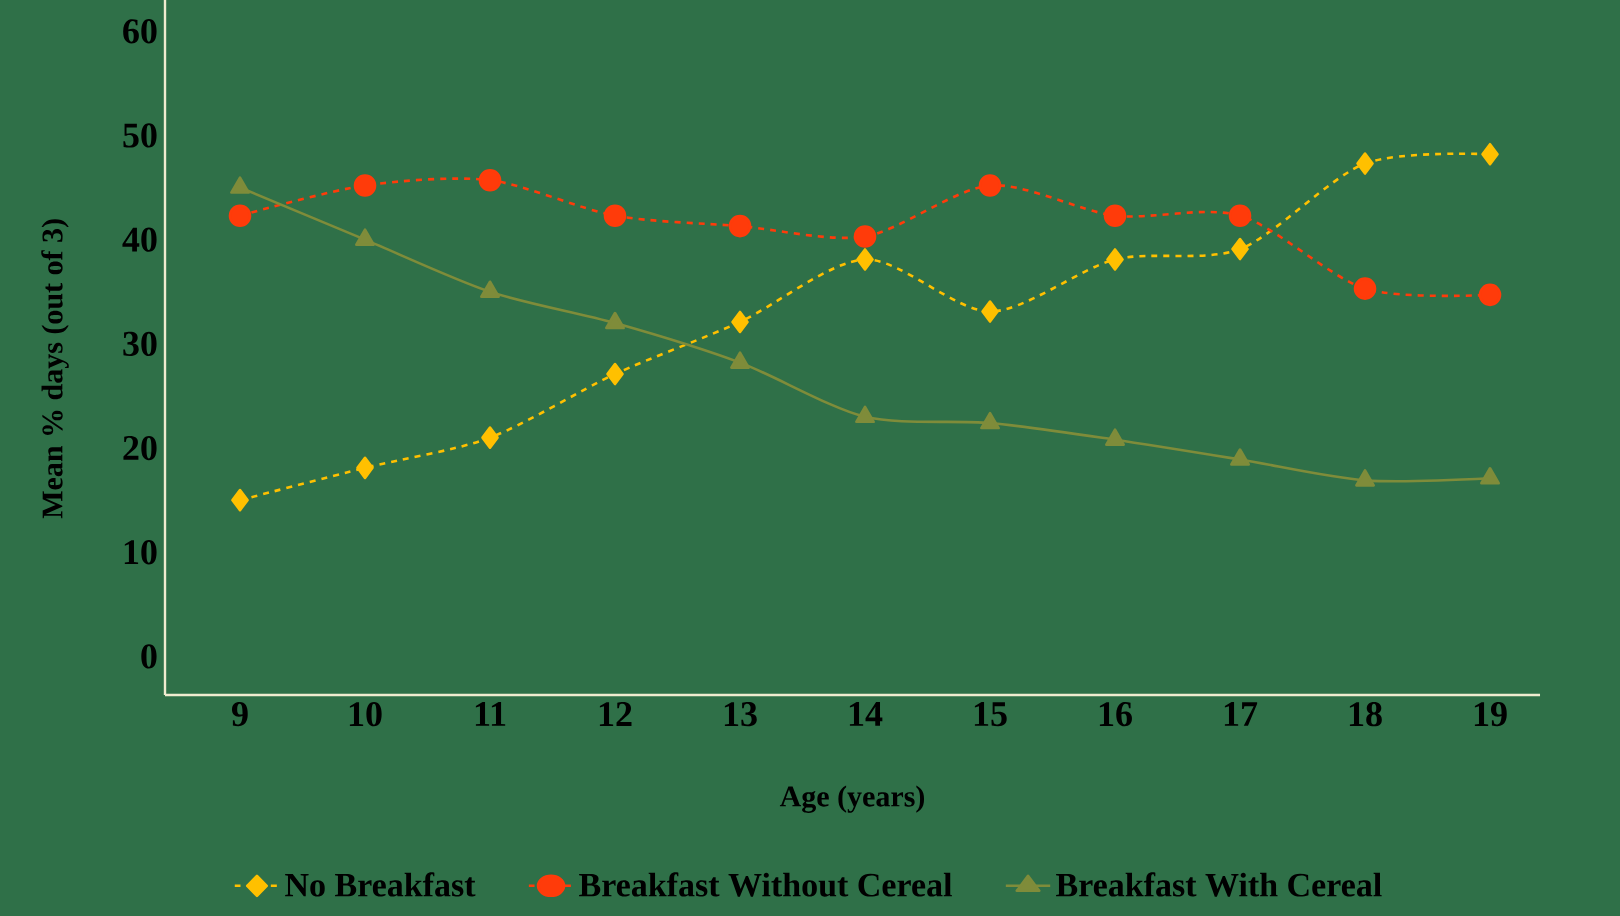 The width and height of the screenshot is (1620, 916). What do you see at coordinates (852, 799) in the screenshot?
I see `x-axis-title: Age (years)` at bounding box center [852, 799].